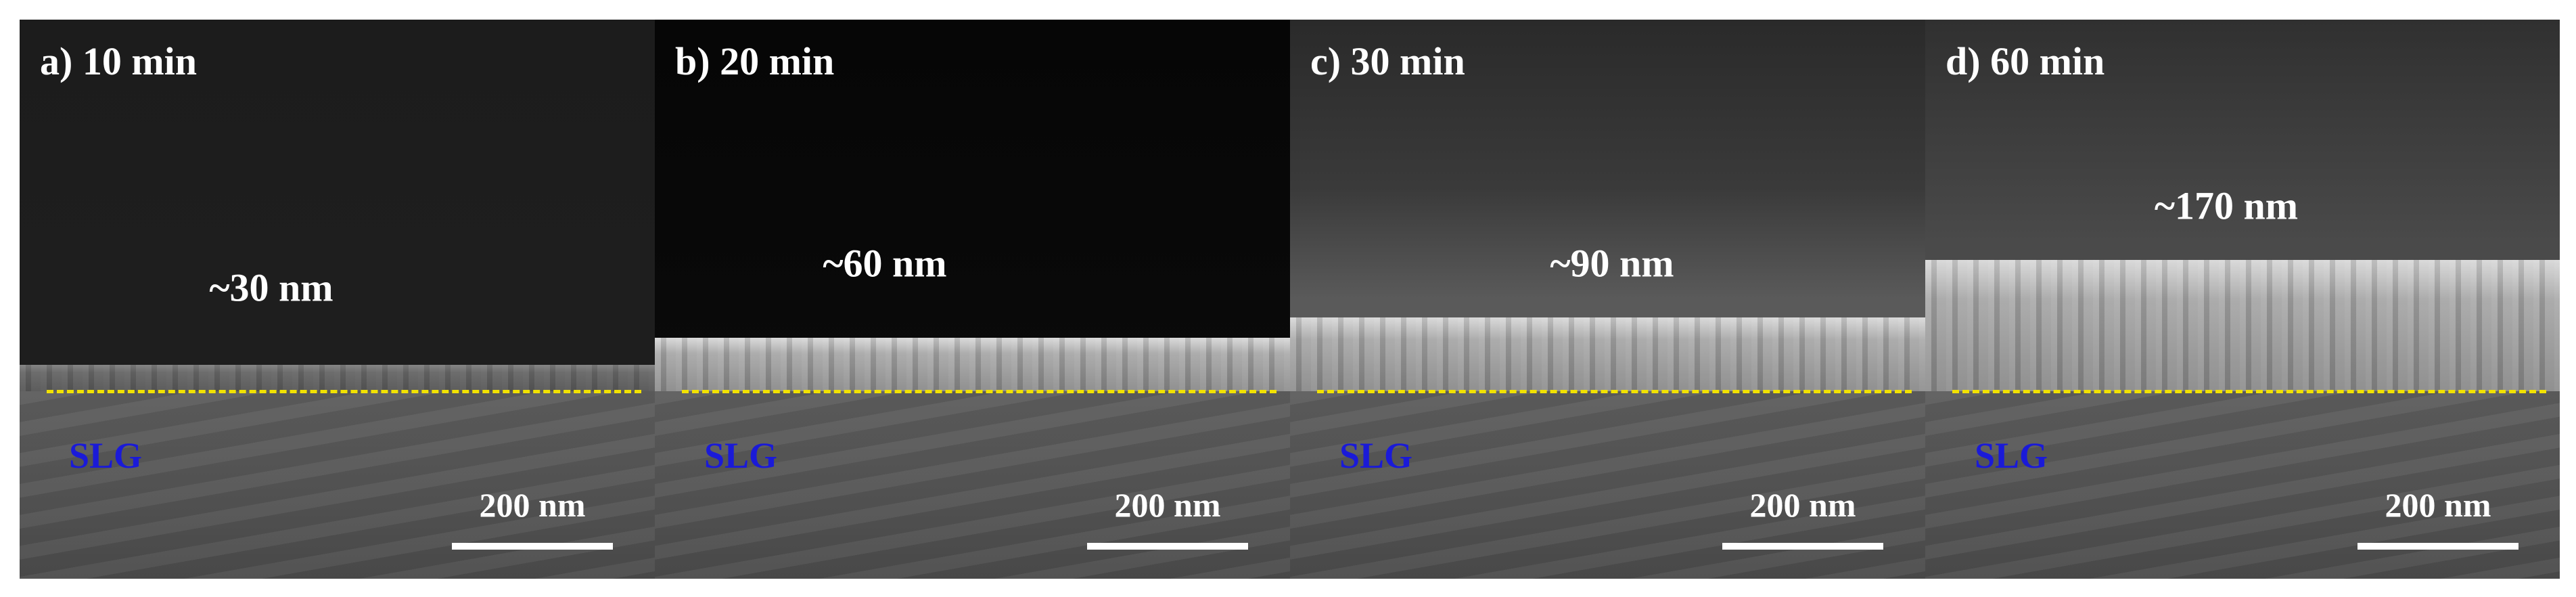 The width and height of the screenshot is (2576, 597). Describe the element at coordinates (118, 61) in the screenshot. I see `panel-label: a) 10 min` at that location.